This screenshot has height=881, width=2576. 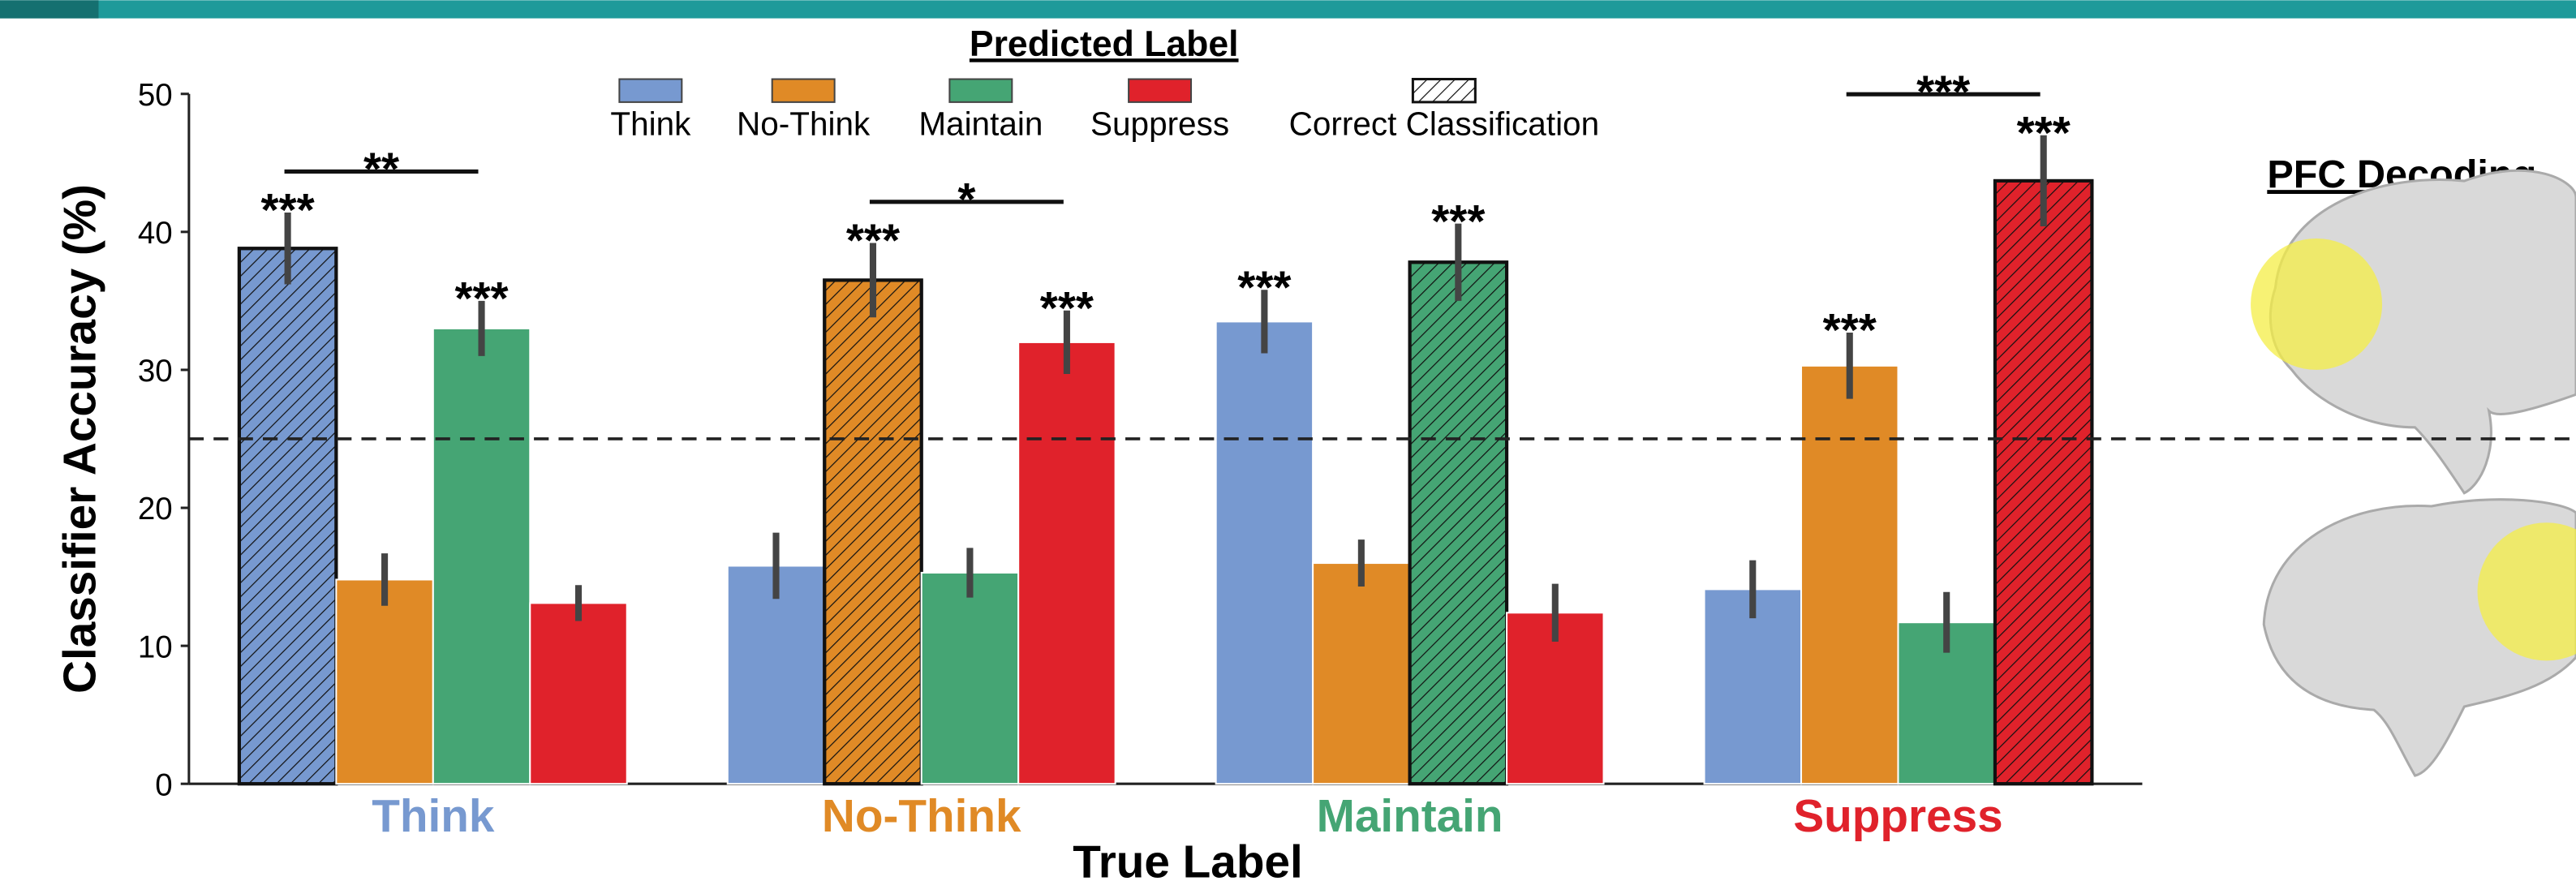 What do you see at coordinates (1897, 816) in the screenshot?
I see `x-tick-label: Suppress` at bounding box center [1897, 816].